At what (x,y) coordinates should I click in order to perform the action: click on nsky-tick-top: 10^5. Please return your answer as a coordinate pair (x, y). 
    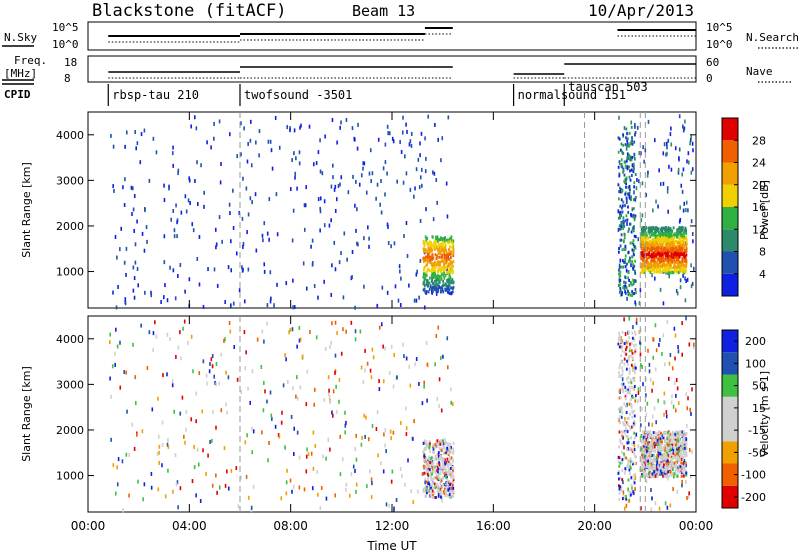
    Looking at the image, I should click on (65, 27).